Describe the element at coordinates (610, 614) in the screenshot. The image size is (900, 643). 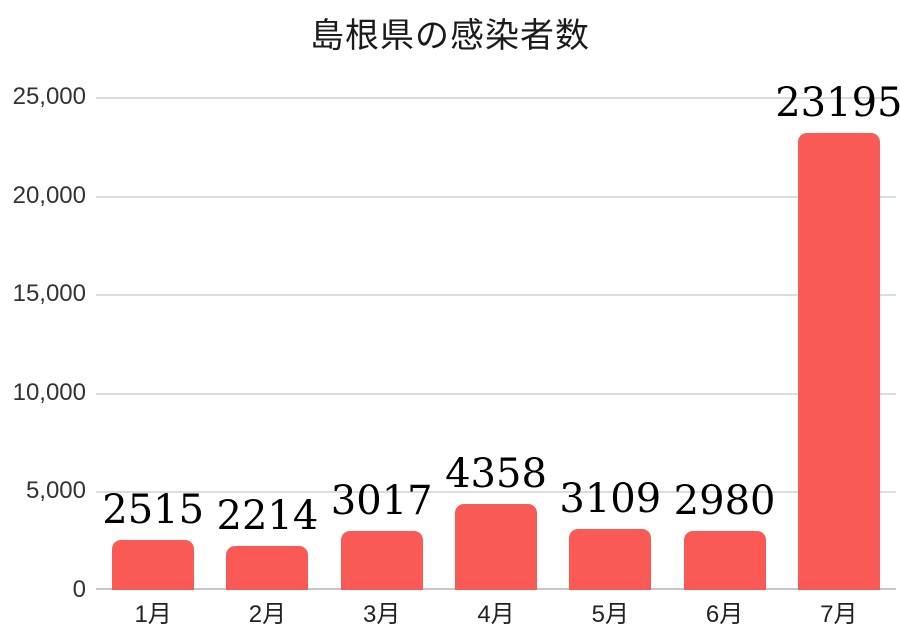
I see `x-tick-label: 5月` at that location.